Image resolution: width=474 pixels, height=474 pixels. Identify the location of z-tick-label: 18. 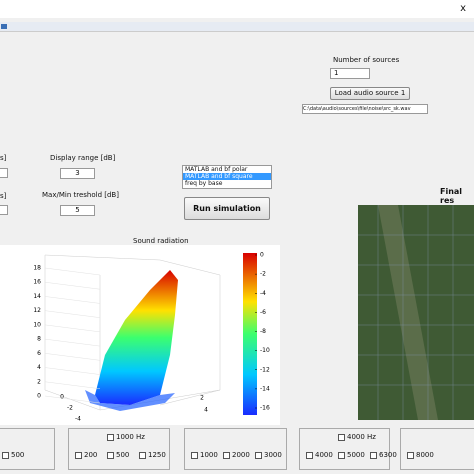
(37, 268).